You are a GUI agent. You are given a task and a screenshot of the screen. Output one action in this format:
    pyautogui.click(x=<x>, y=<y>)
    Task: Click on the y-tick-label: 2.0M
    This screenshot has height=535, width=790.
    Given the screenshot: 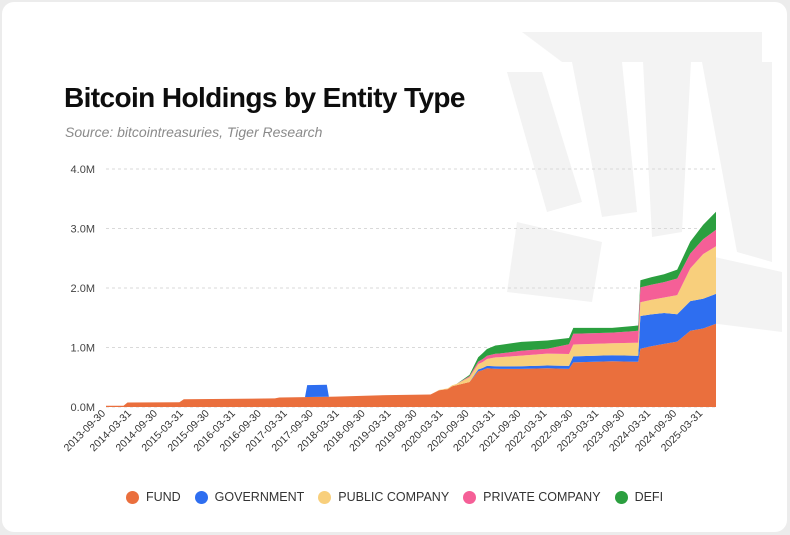 What is the action you would take?
    pyautogui.click(x=83, y=289)
    